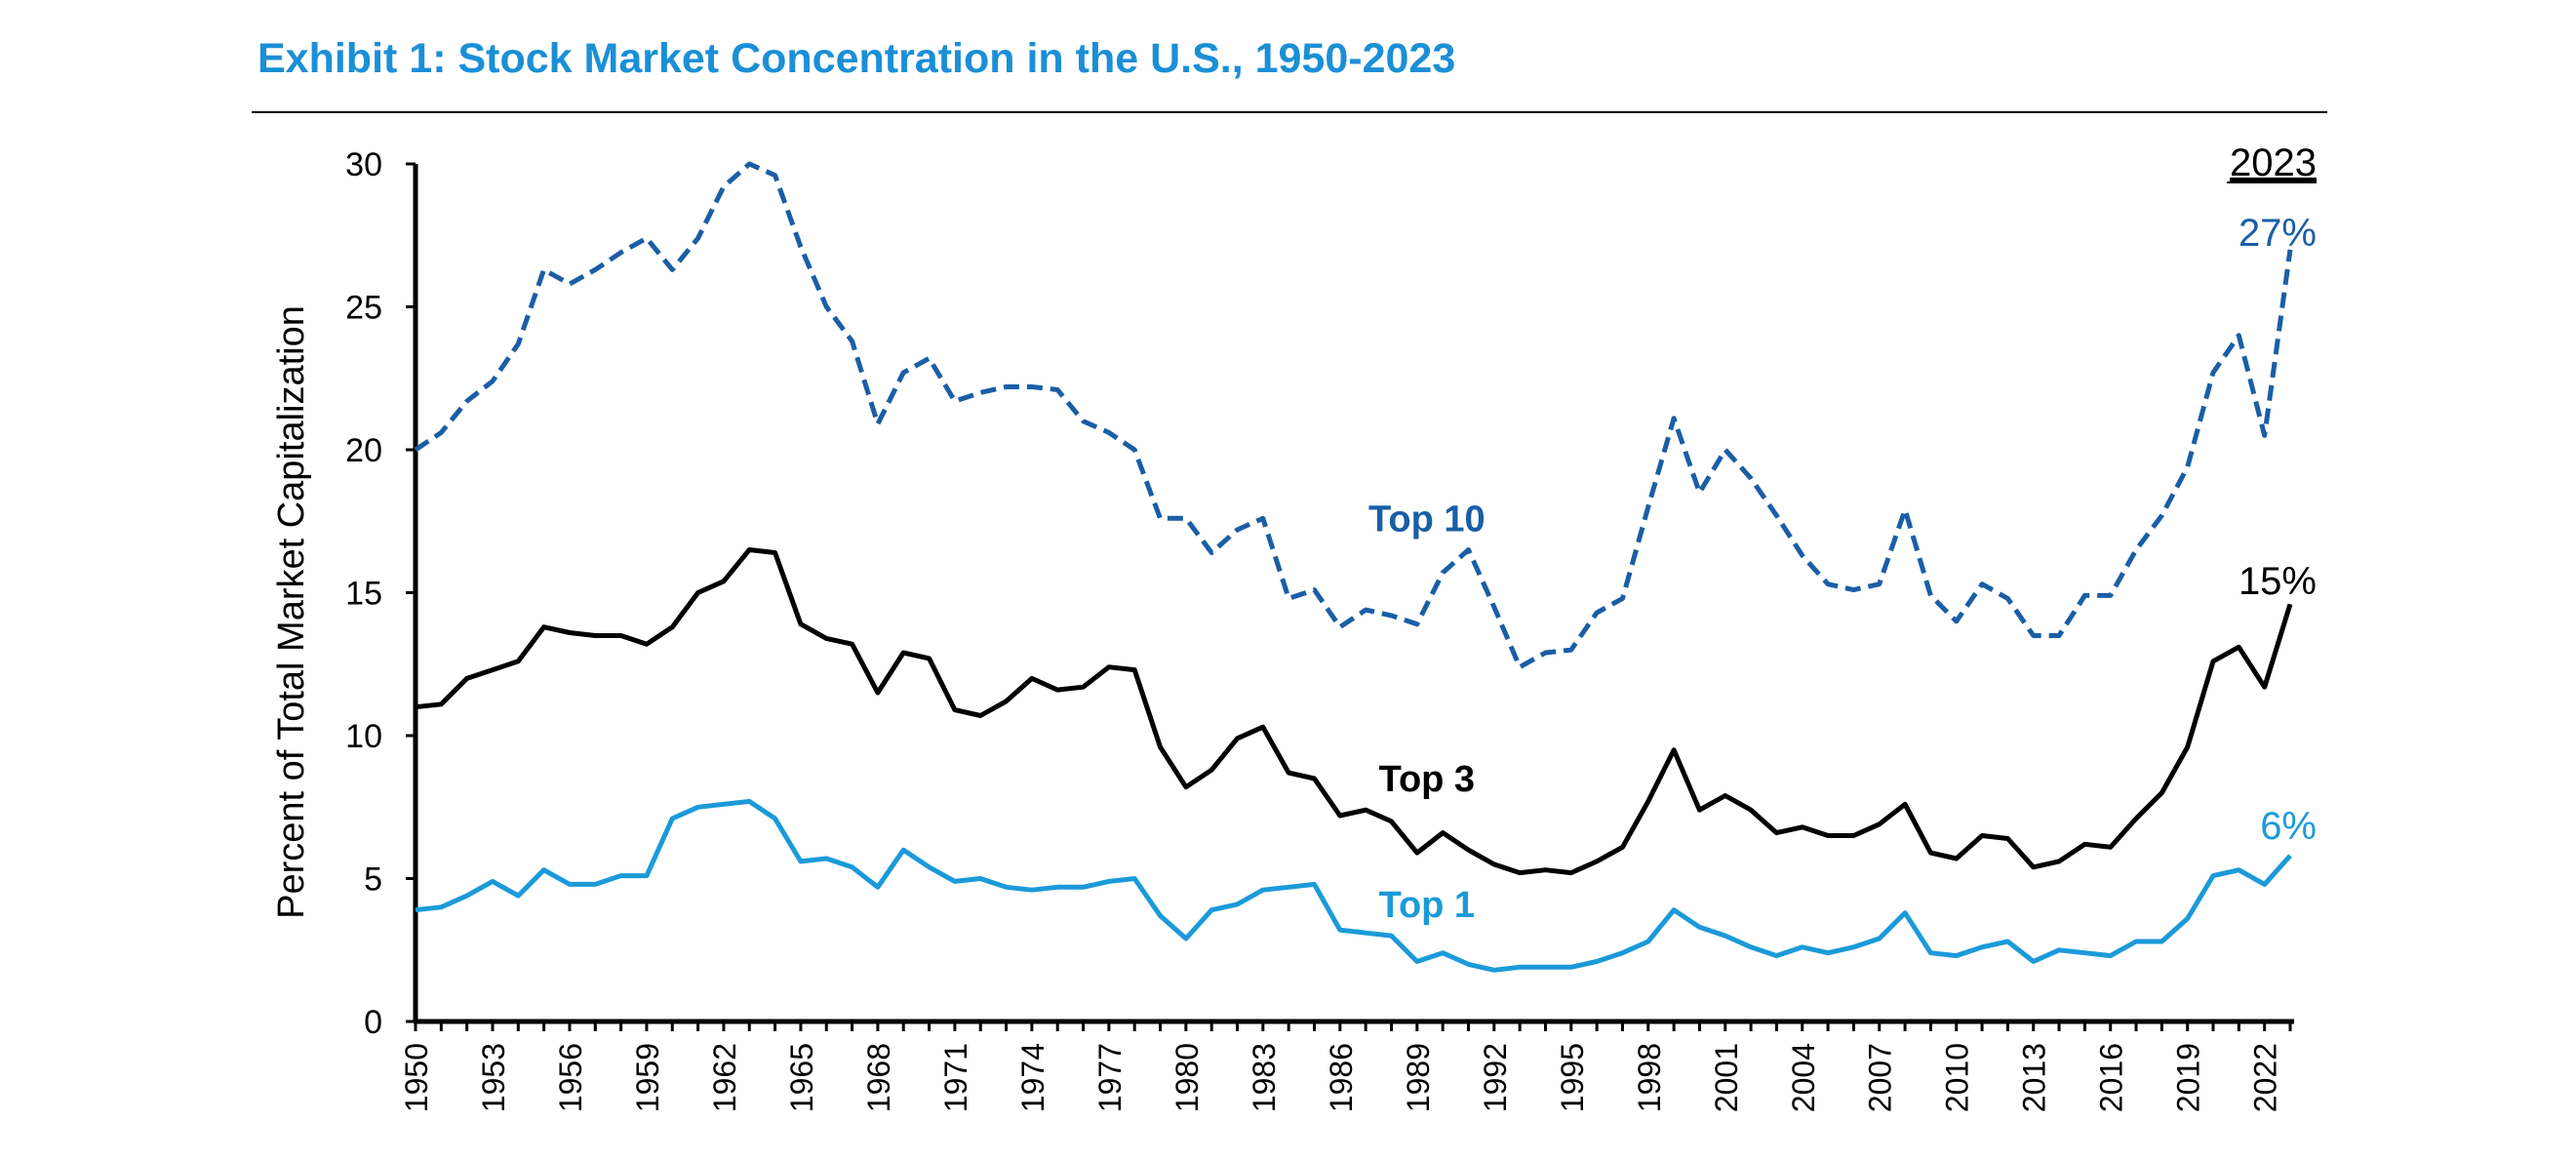  Describe the element at coordinates (1032, 1077) in the screenshot. I see `x-tick-label: 1974` at that location.